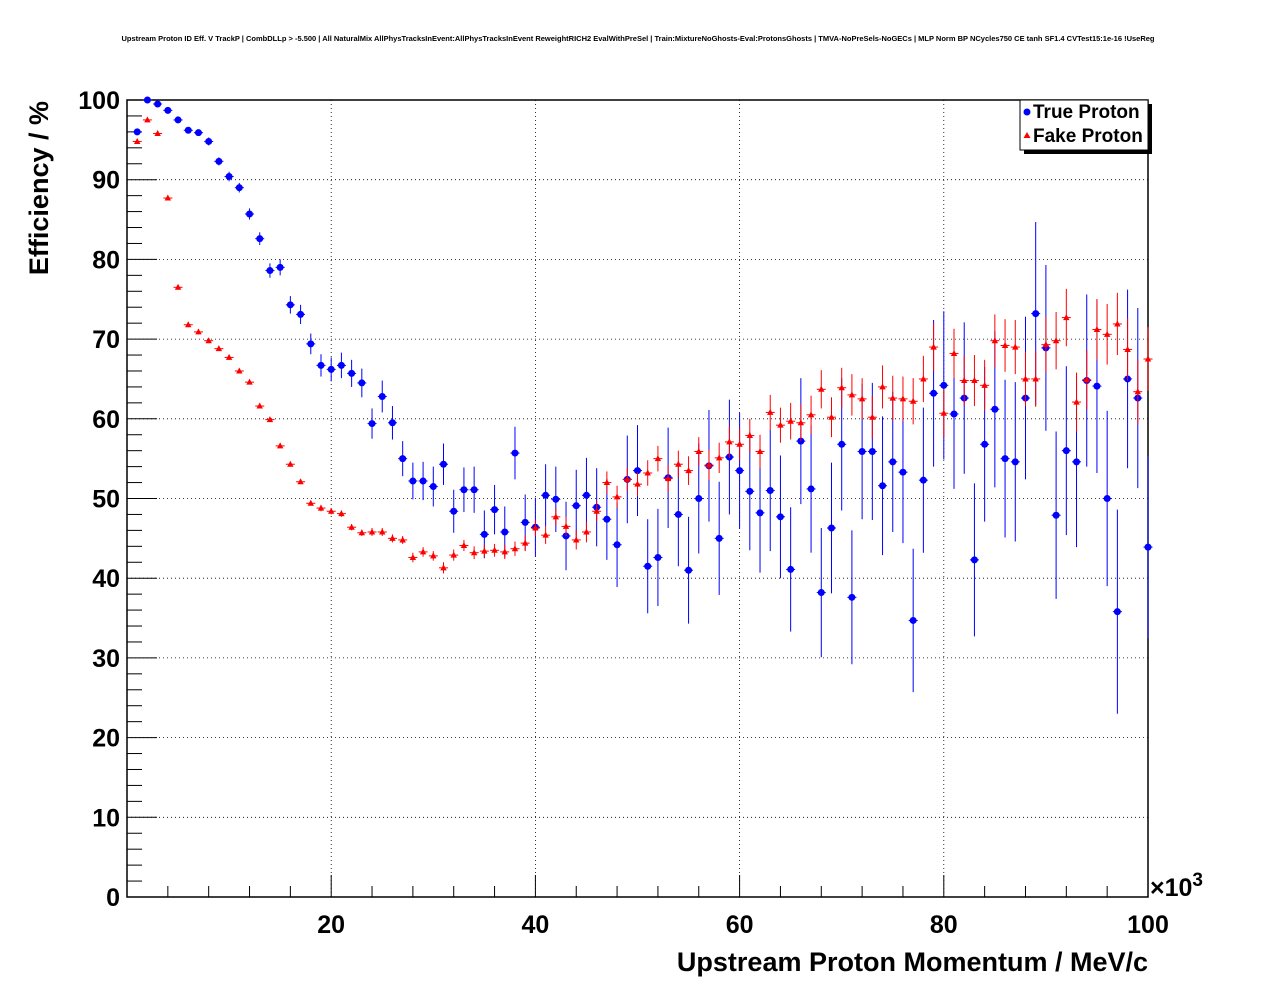 Image resolution: width=1276 pixels, height=996 pixels. What do you see at coordinates (331, 925) in the screenshot?
I see `x-tick-label: 20` at bounding box center [331, 925].